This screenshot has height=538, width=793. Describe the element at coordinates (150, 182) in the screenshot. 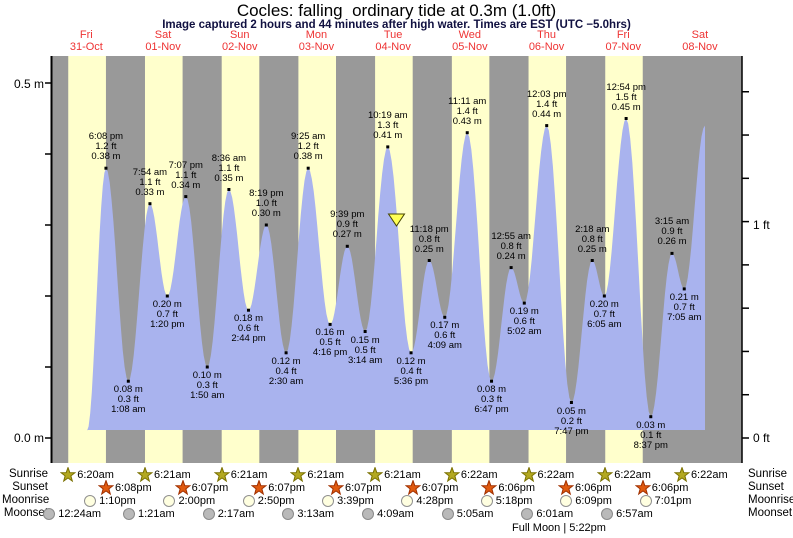

I see `high-tide-label: 7:54 am 1.1 ft 0.33 m` at that location.